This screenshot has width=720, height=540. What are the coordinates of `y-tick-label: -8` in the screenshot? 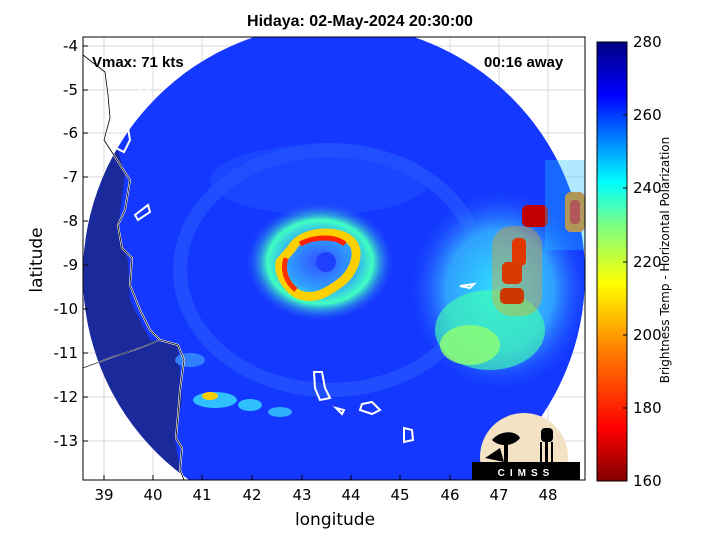 It's located at (70, 221).